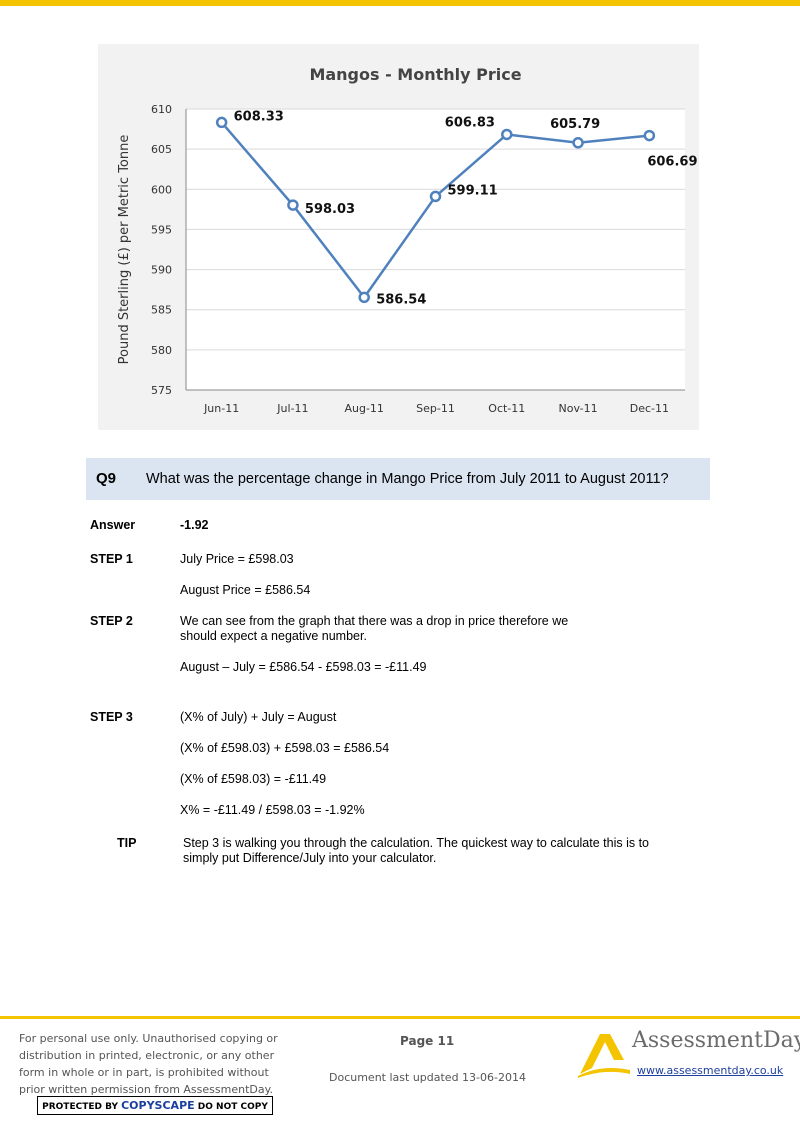 Image resolution: width=800 pixels, height=1132 pixels. What do you see at coordinates (161, 270) in the screenshot?
I see `y-tick-label: 590` at bounding box center [161, 270].